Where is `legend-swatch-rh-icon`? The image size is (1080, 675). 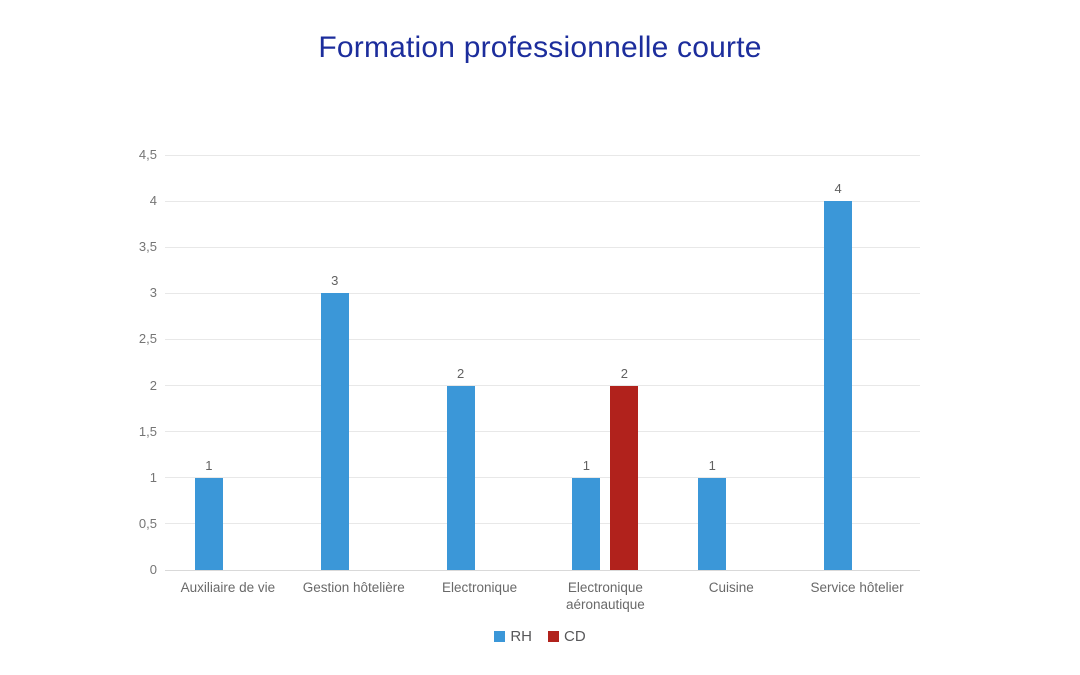 legend-swatch-rh-icon is located at coordinates (500, 636).